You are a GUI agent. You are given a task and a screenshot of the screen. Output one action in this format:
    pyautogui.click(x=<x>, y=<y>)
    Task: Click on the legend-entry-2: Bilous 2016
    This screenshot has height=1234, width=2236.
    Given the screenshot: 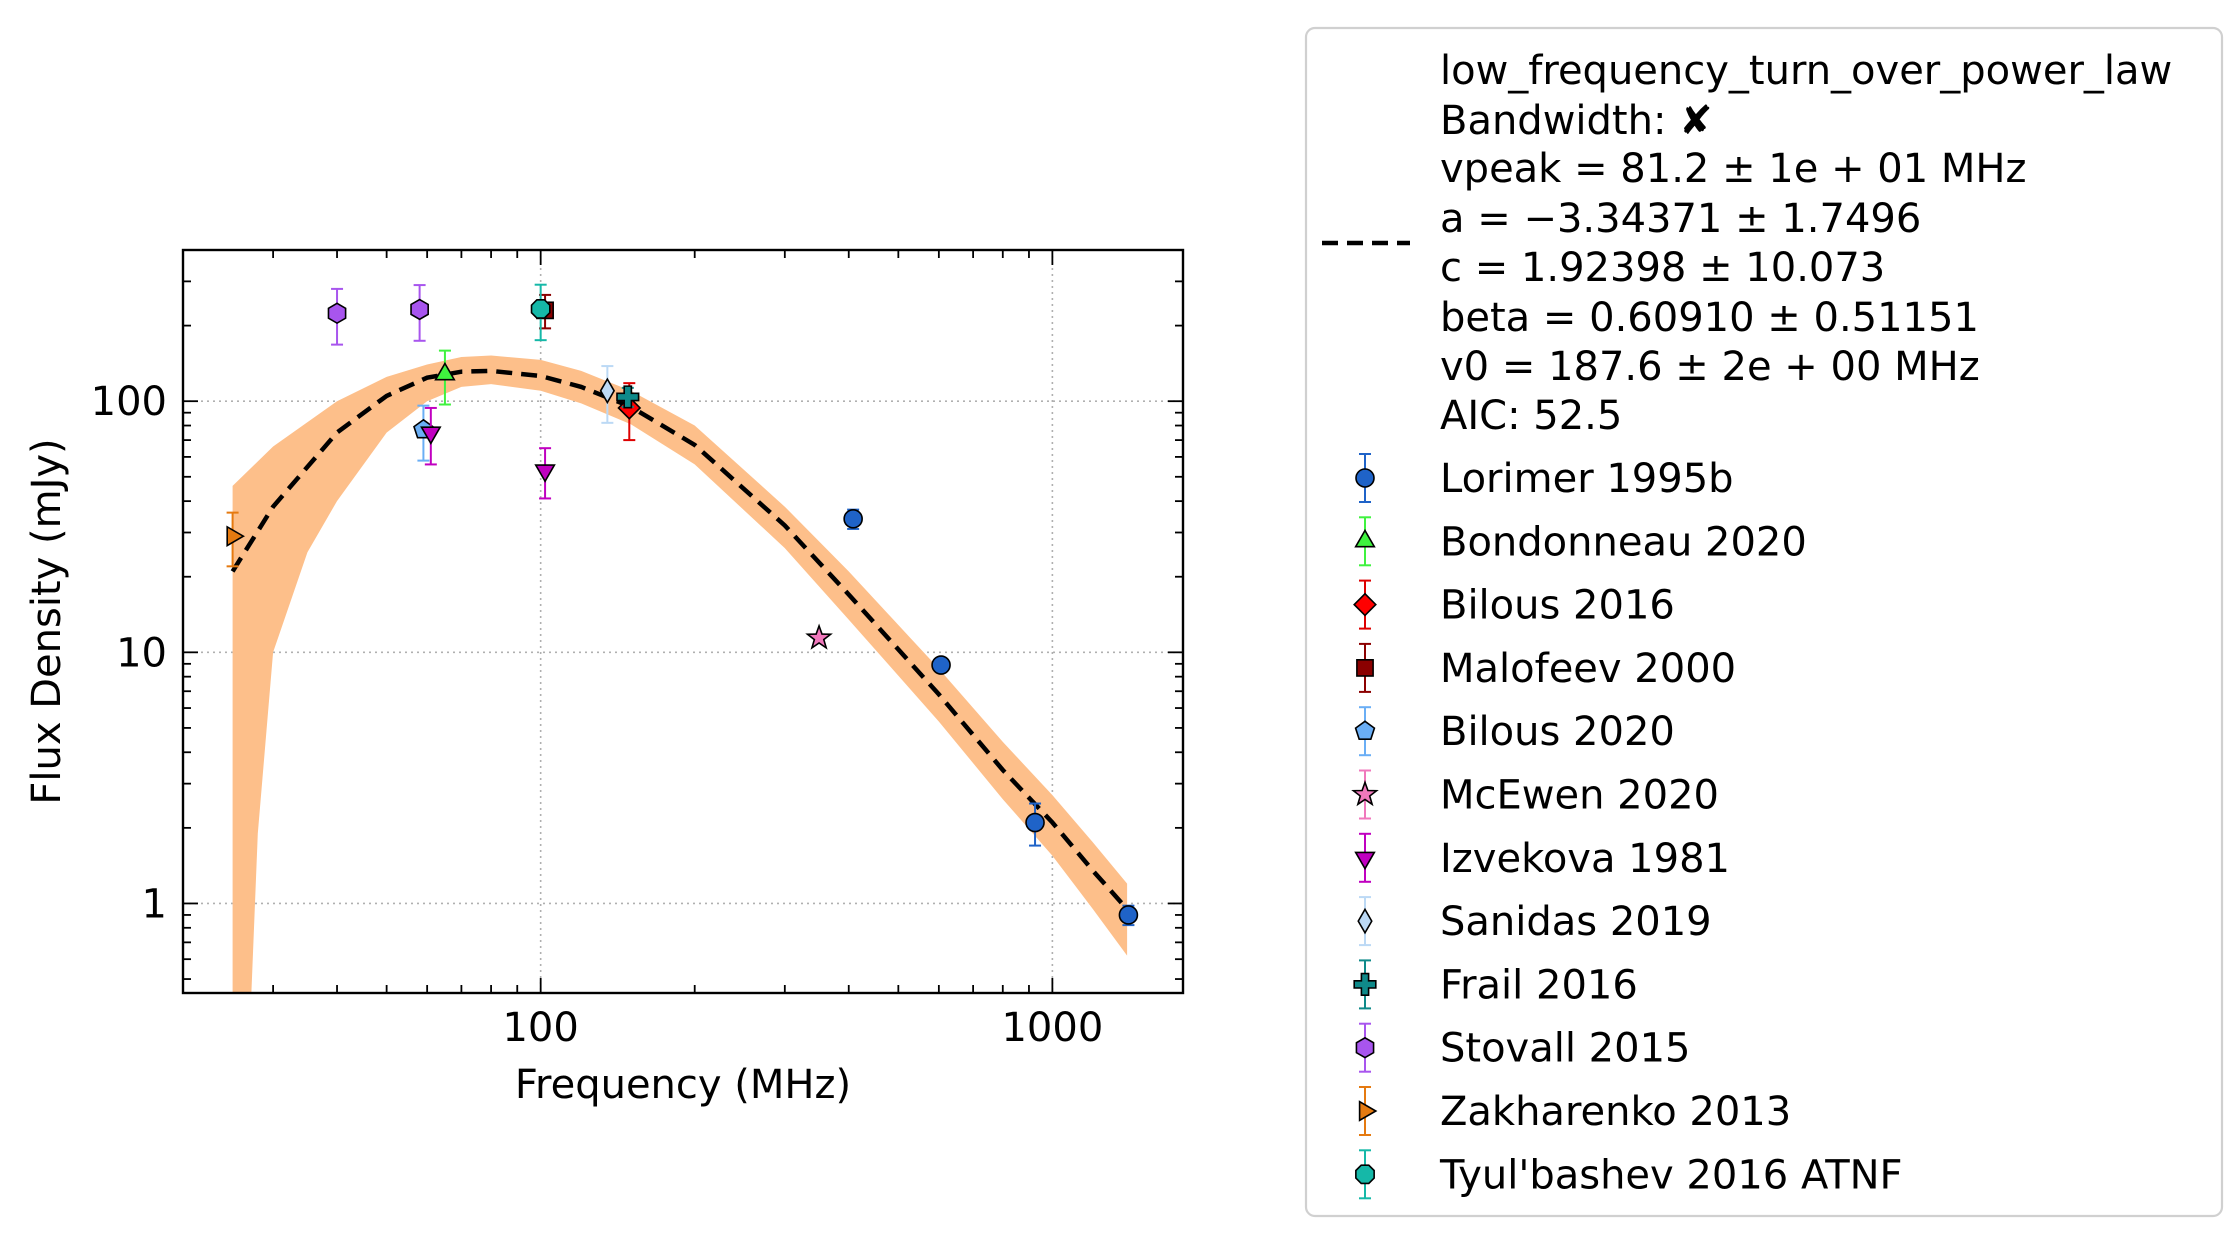 What is the action you would take?
    pyautogui.click(x=1514, y=604)
    